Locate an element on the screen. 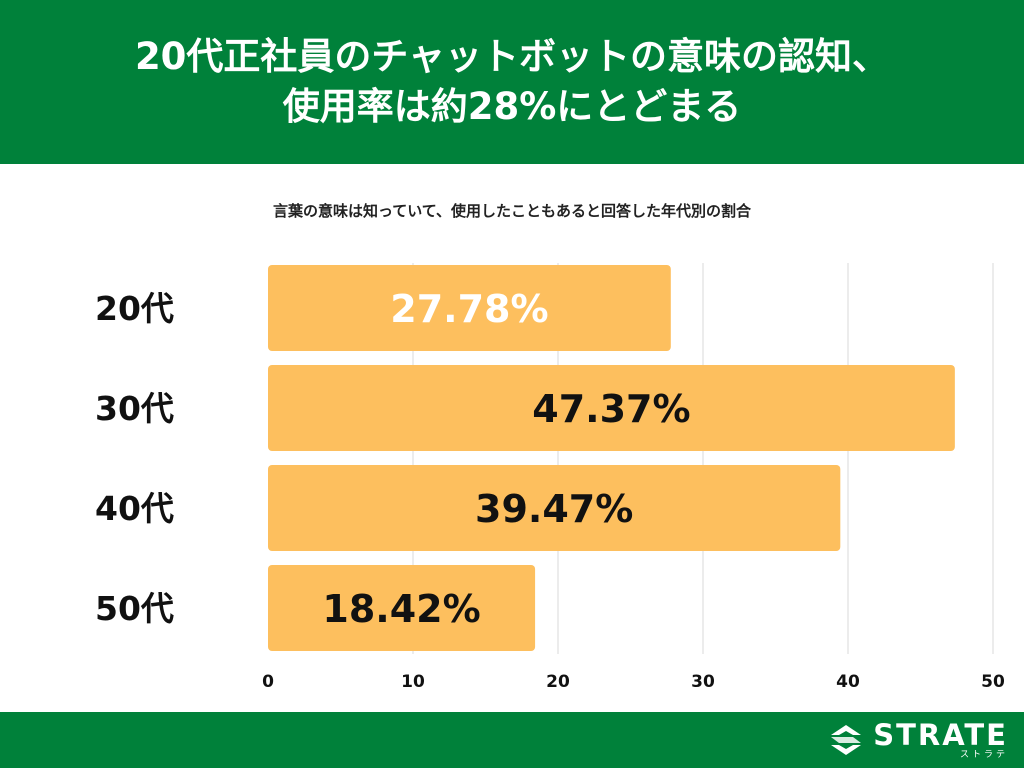  x-tick-label-30: 30 is located at coordinates (703, 682).